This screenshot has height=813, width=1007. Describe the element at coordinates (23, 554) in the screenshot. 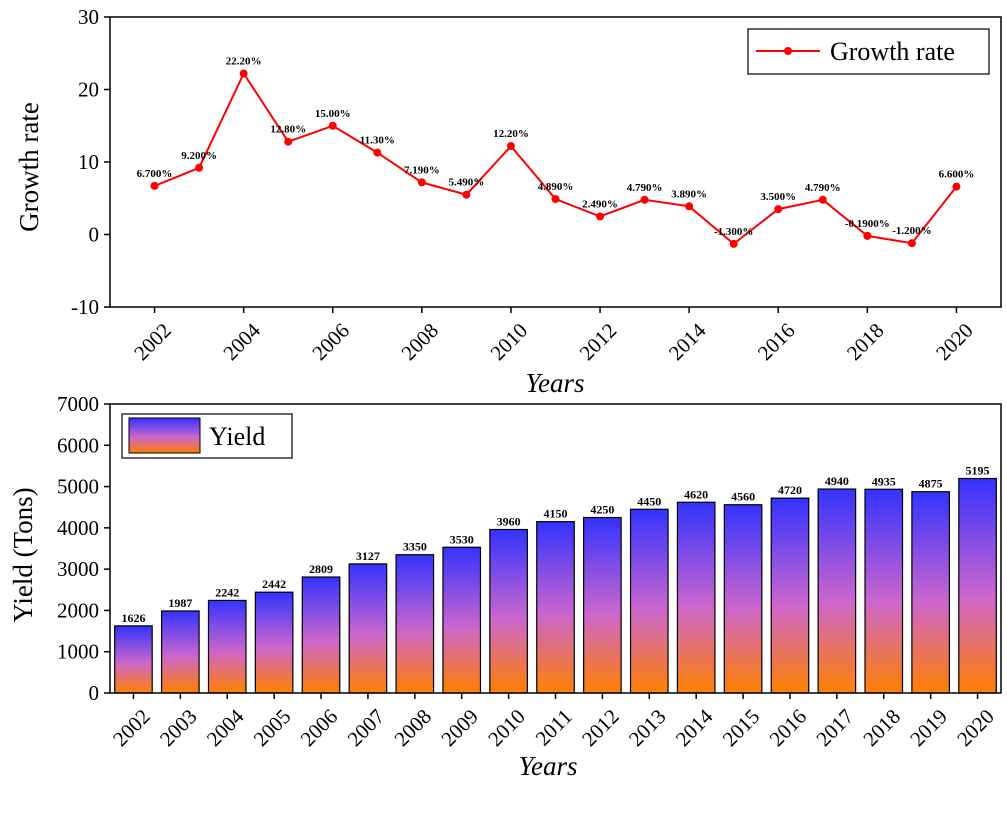

I see `y-axis-title: Yield (Tons)` at that location.